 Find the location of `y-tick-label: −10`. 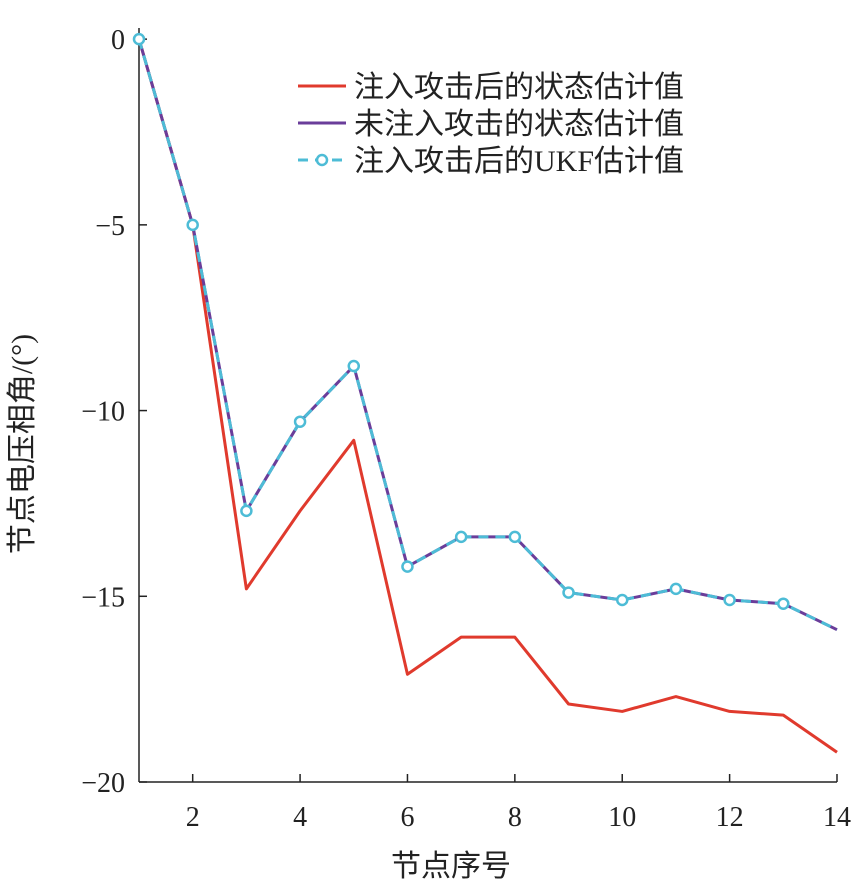

y-tick-label: −10 is located at coordinates (103, 412).